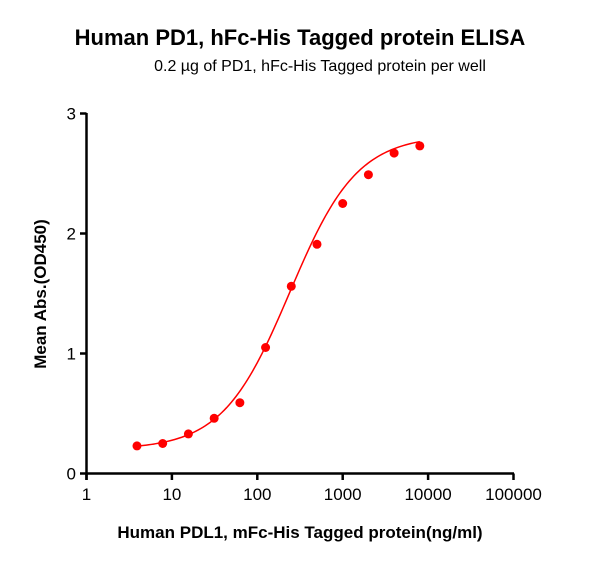 The image size is (600, 567). What do you see at coordinates (343, 494) in the screenshot?
I see `x-tick-label: 1000` at bounding box center [343, 494].